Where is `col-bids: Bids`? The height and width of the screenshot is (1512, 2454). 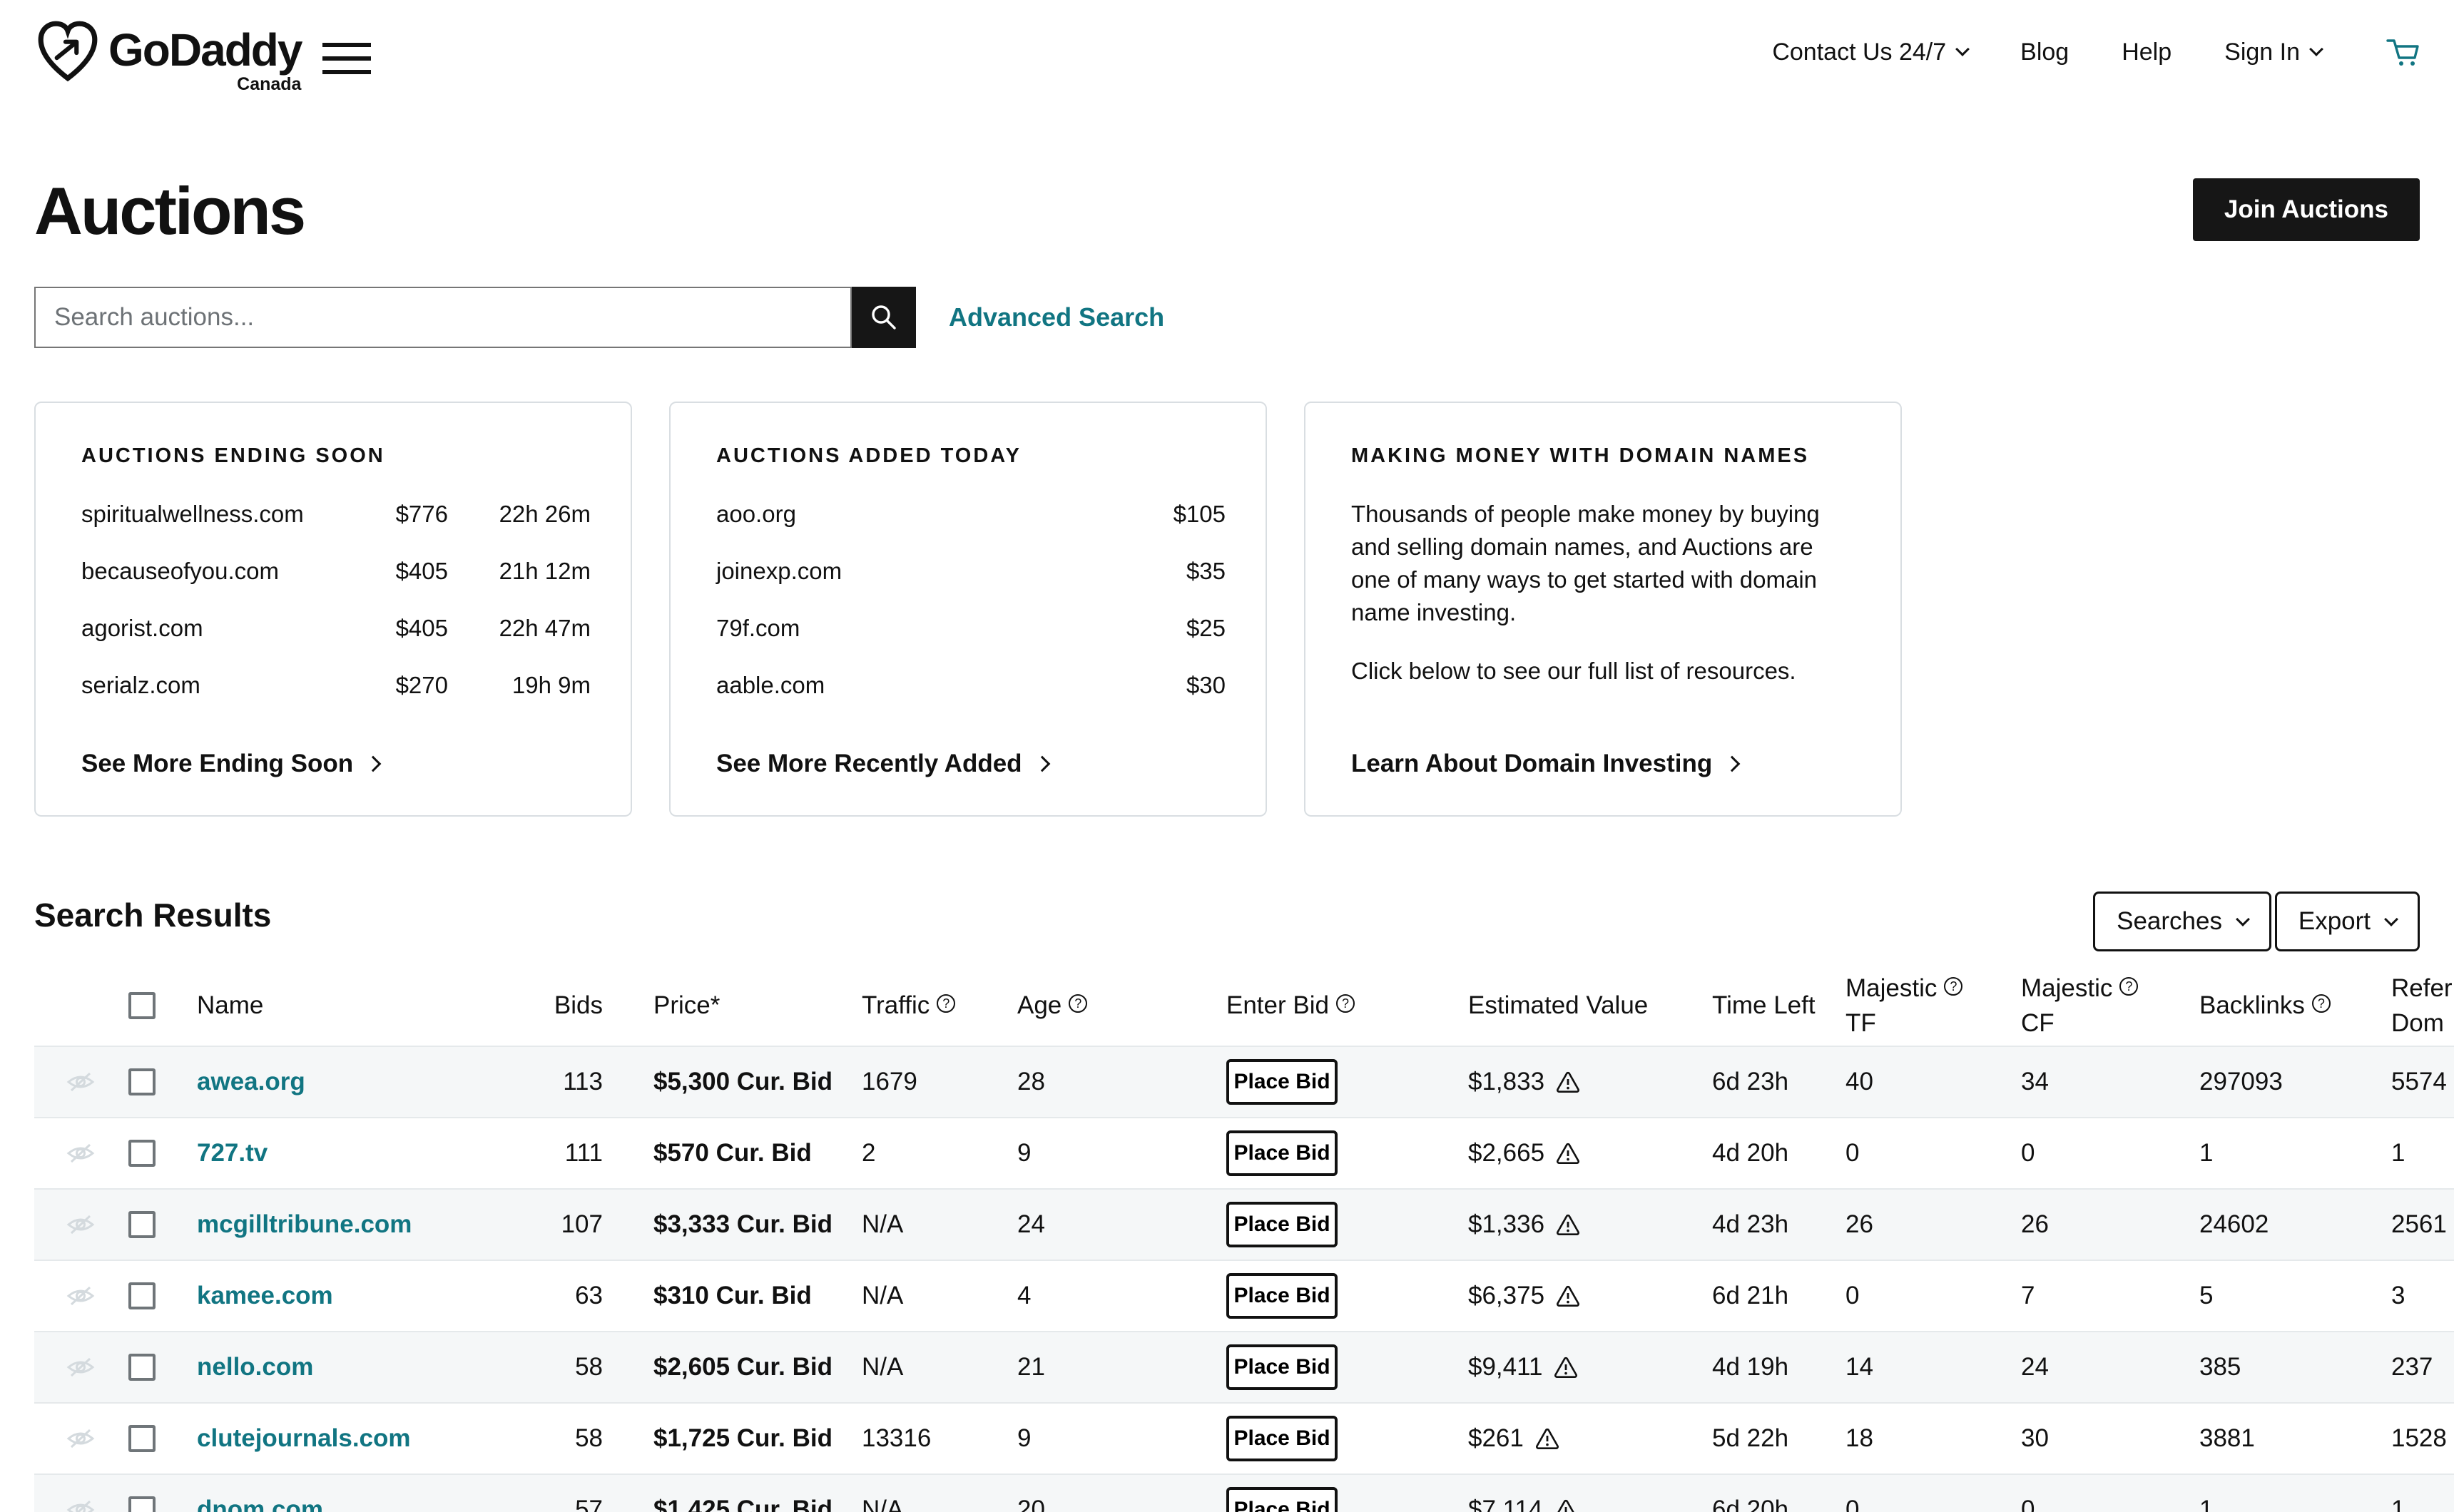
col-bids: Bids is located at coordinates (578, 1005).